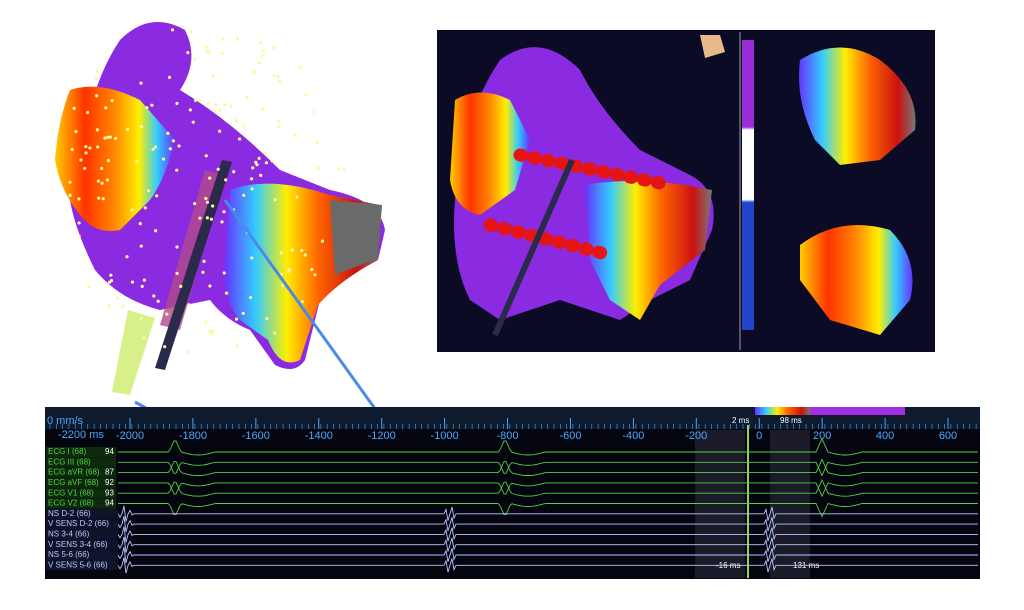  What do you see at coordinates (445, 436) in the screenshot?
I see `tick-label: -1000` at bounding box center [445, 436].